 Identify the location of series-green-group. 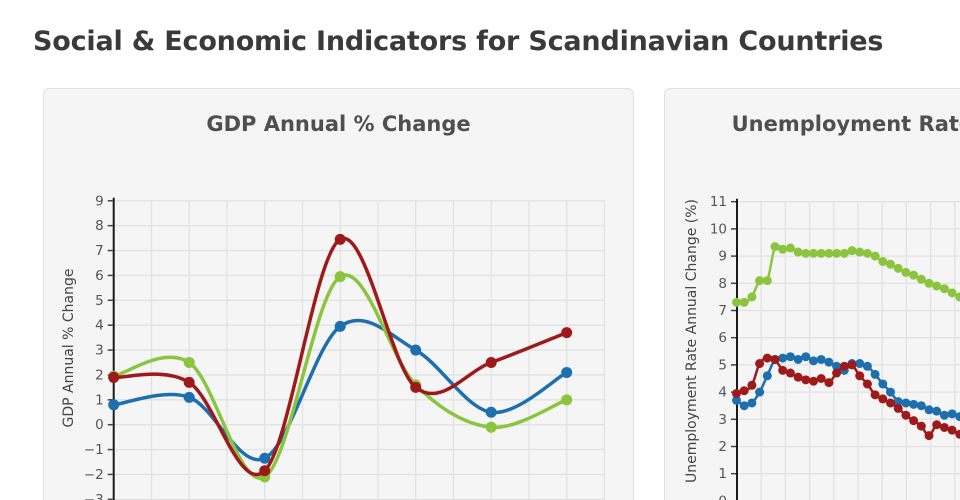
(846, 274).